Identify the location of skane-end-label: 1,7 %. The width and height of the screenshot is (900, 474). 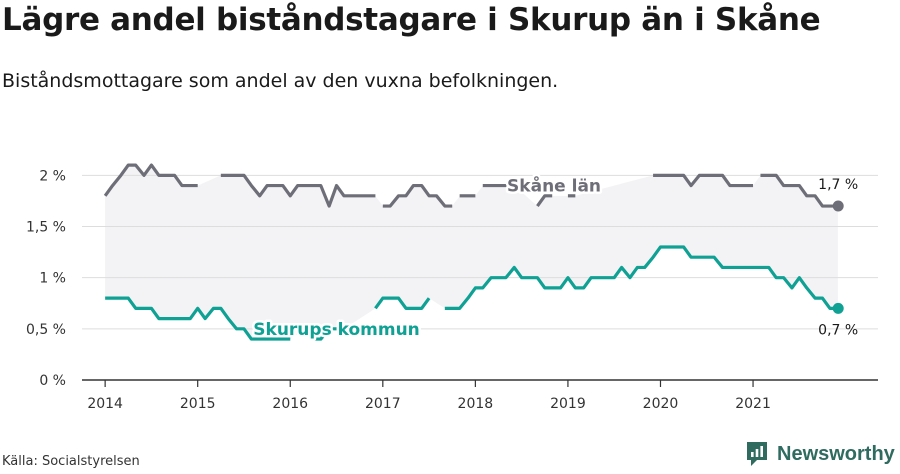
(838, 185).